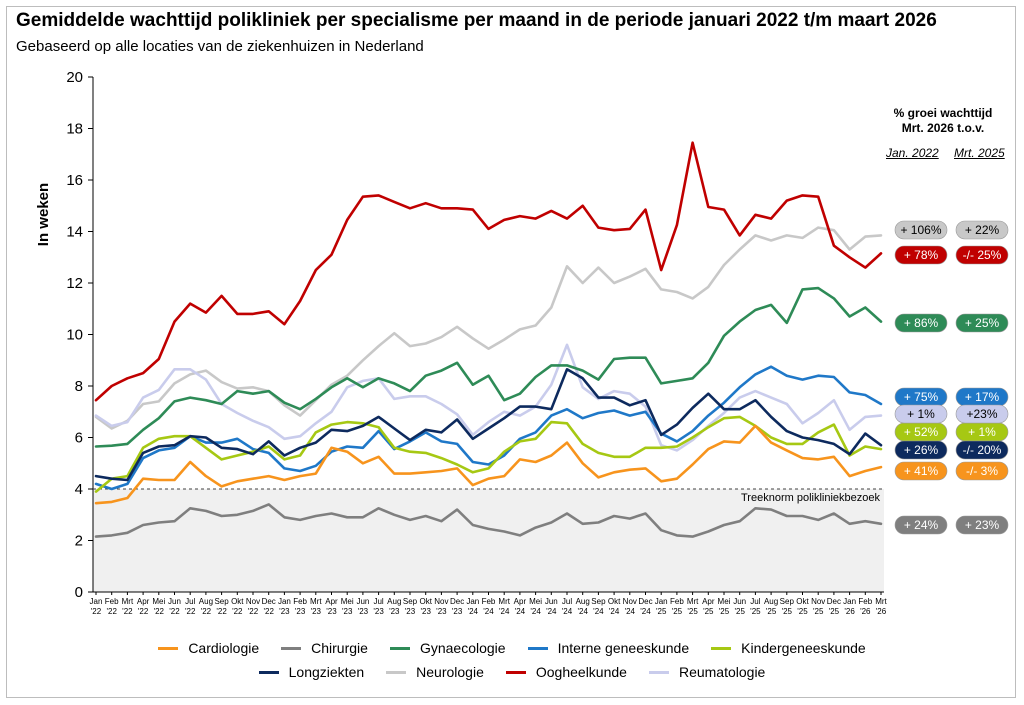 Image resolution: width=1024 pixels, height=705 pixels. I want to click on legend-label: Oogheelkunde, so click(581, 672).